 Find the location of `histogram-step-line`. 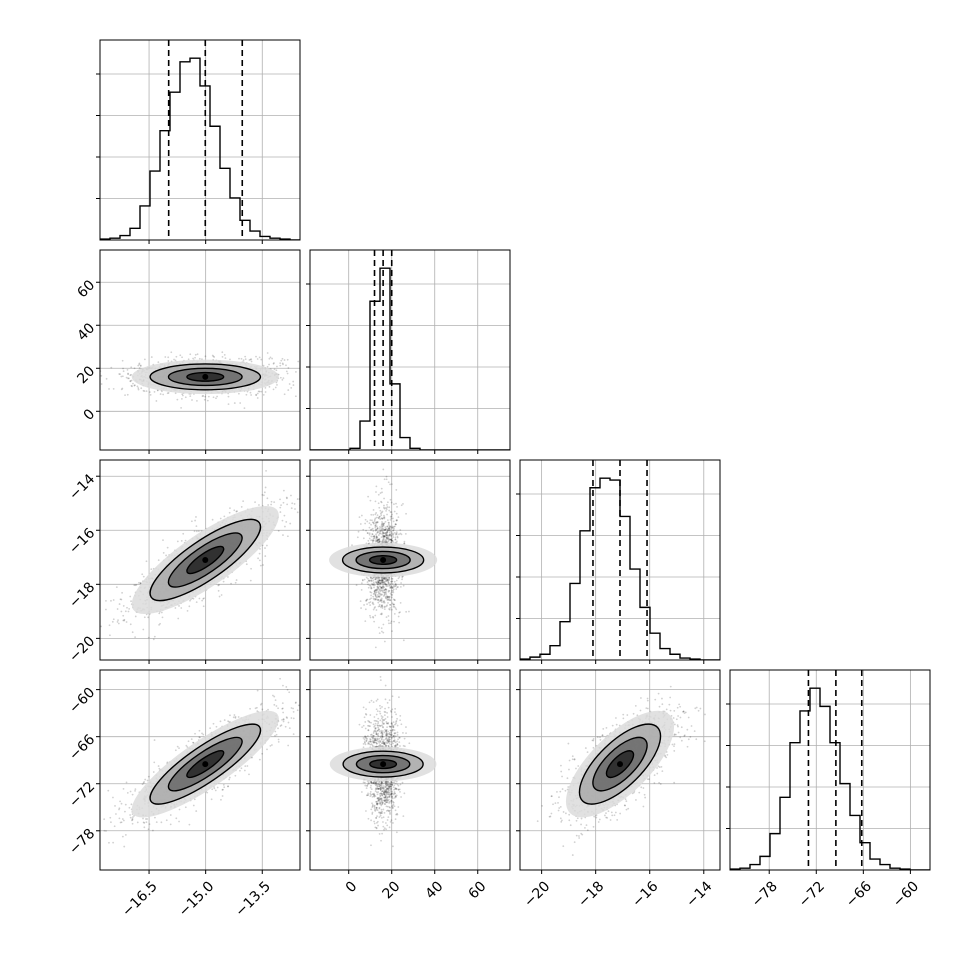

histogram-step-line is located at coordinates (200, 149).